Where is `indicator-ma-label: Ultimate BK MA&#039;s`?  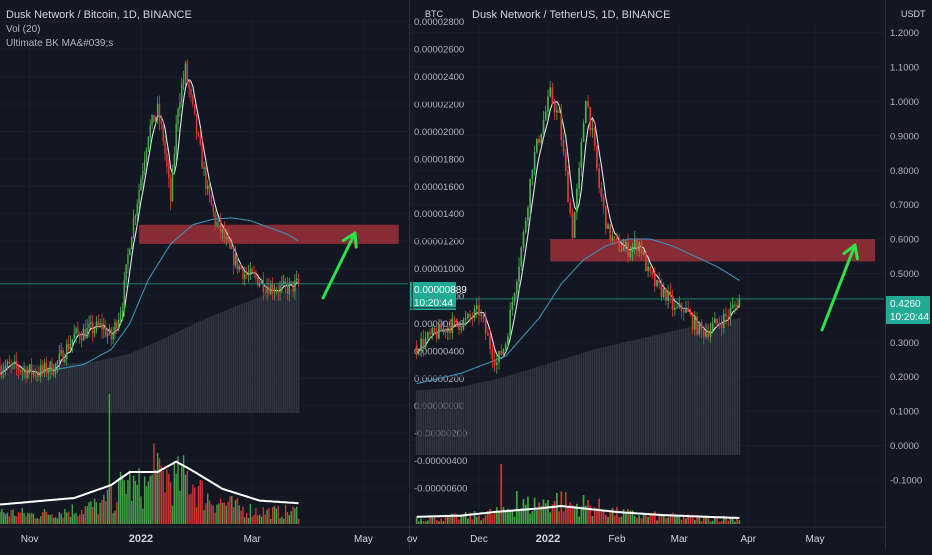
indicator-ma-label: Ultimate BK MA&#039;s is located at coordinates (59, 43).